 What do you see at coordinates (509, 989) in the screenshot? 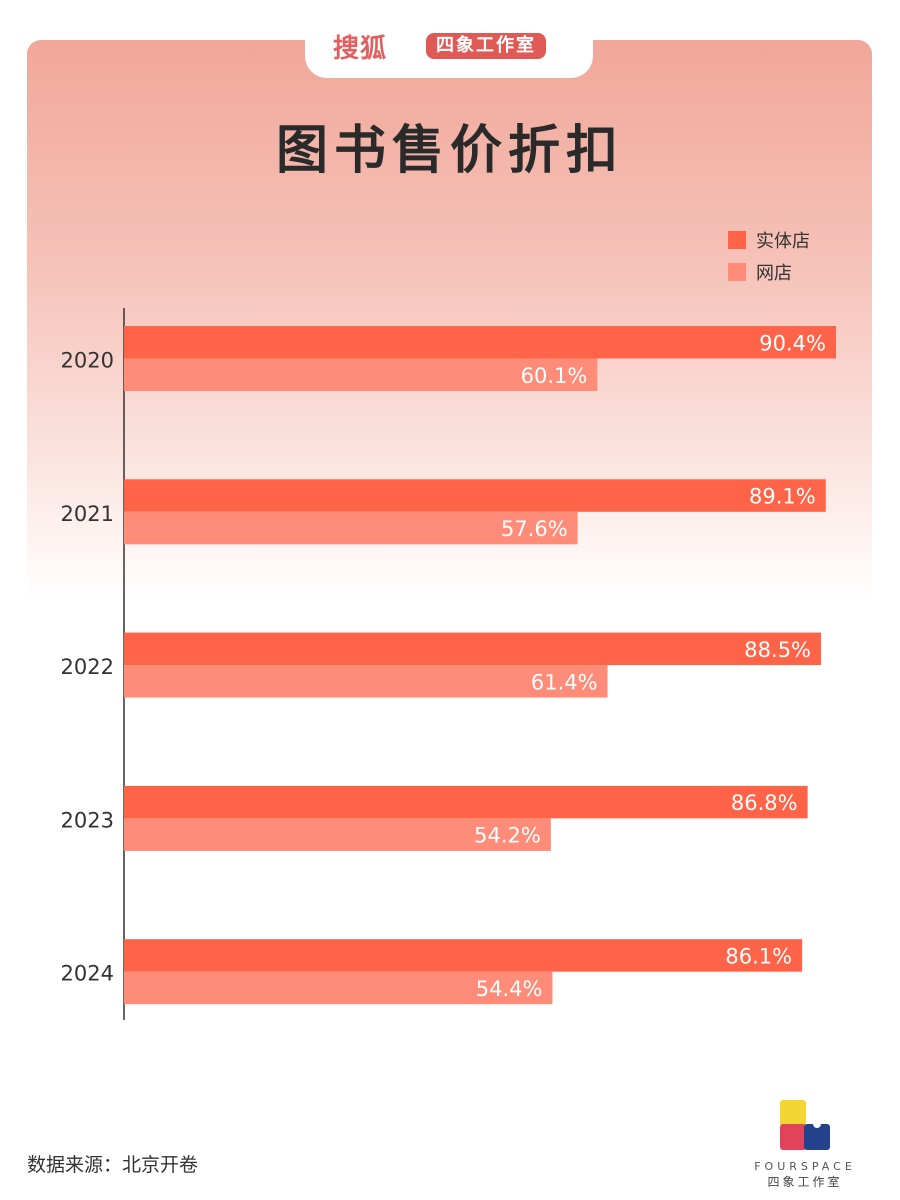
I see `data-label: 54.4%` at bounding box center [509, 989].